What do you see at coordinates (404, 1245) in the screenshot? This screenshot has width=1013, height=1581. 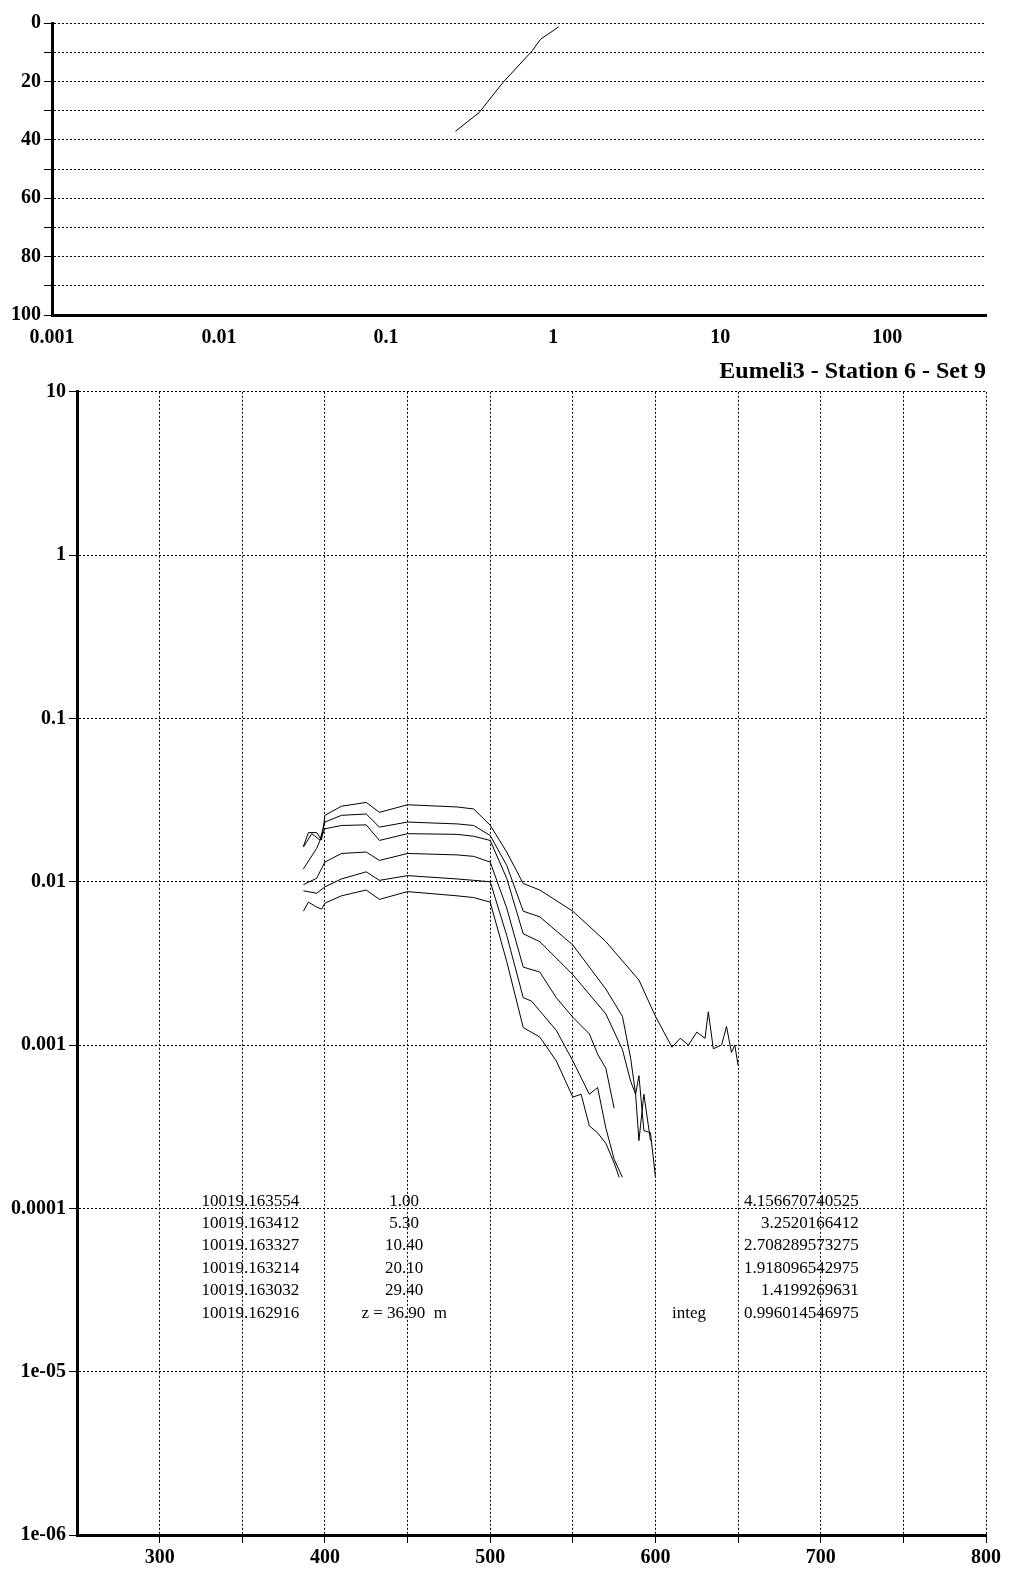 I see `annotation: 10.40` at bounding box center [404, 1245].